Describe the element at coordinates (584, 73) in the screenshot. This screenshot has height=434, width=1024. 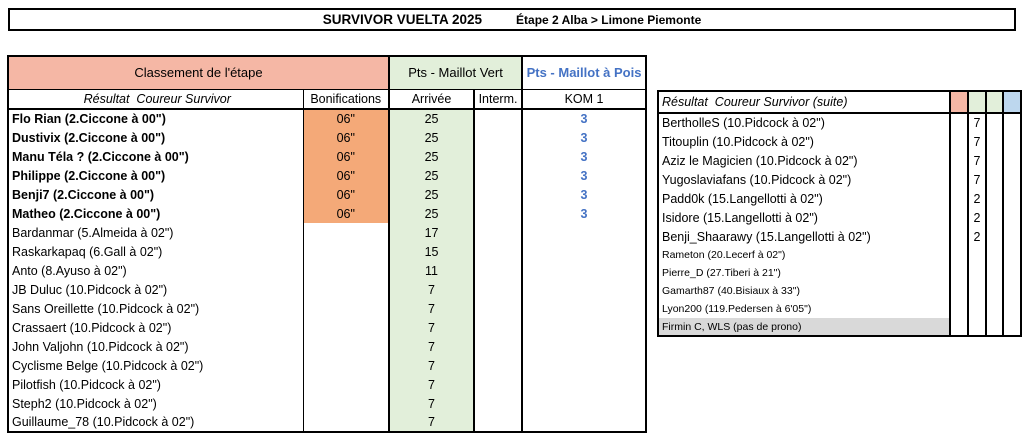
I see `maillot-pois-group-header: Pts - Maillot à Pois` at that location.